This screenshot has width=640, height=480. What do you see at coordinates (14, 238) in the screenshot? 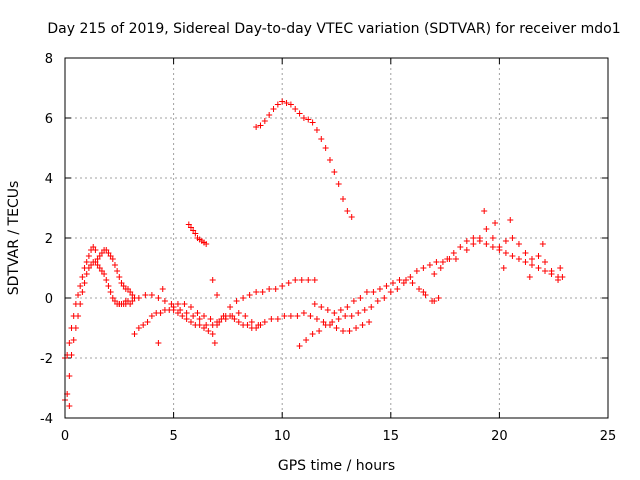
I see `y-axis-label: SDTVAR / TECUs` at bounding box center [14, 238].